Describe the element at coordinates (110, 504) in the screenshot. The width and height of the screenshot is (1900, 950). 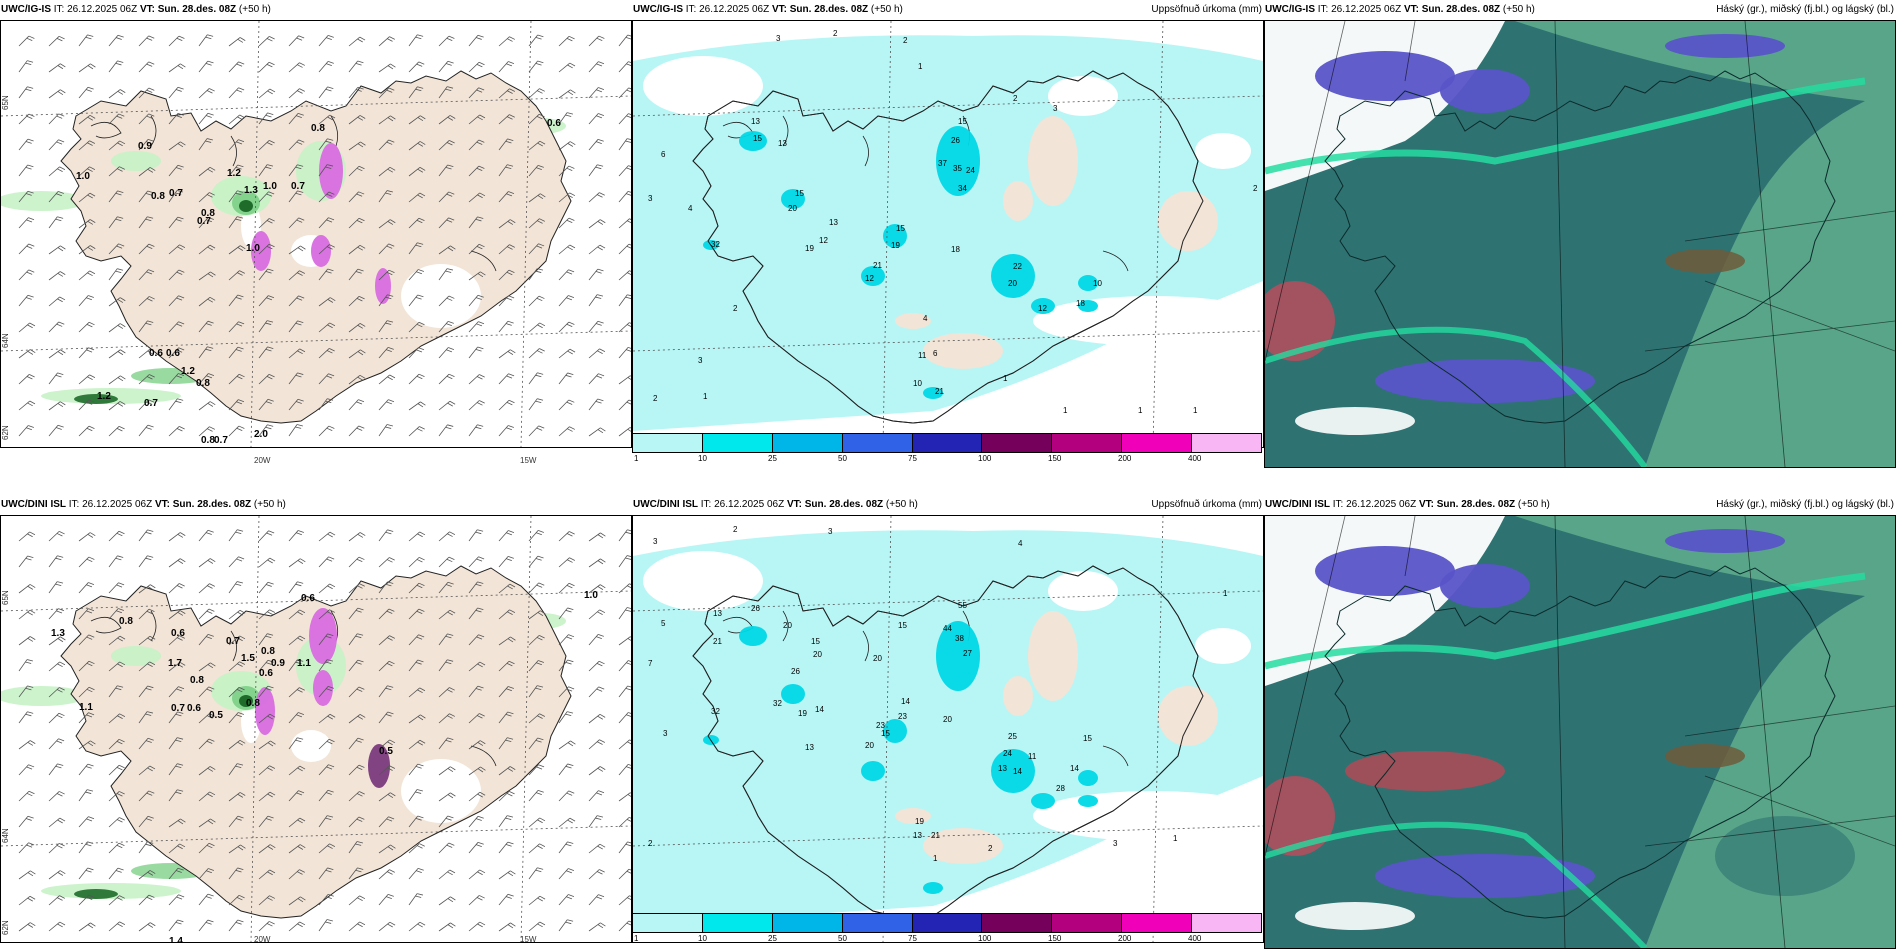
I see `init-time: IT: 26.12.2025 06Z` at that location.